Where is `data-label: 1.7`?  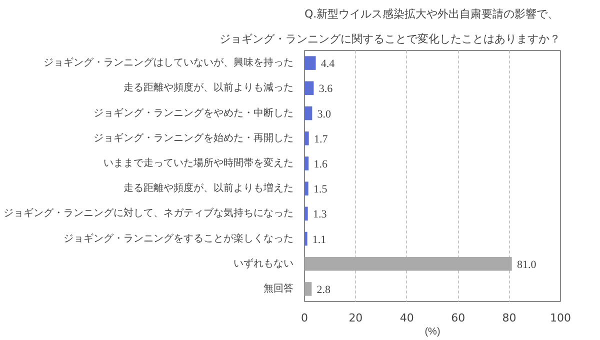 data-label: 1.7 is located at coordinates (321, 139).